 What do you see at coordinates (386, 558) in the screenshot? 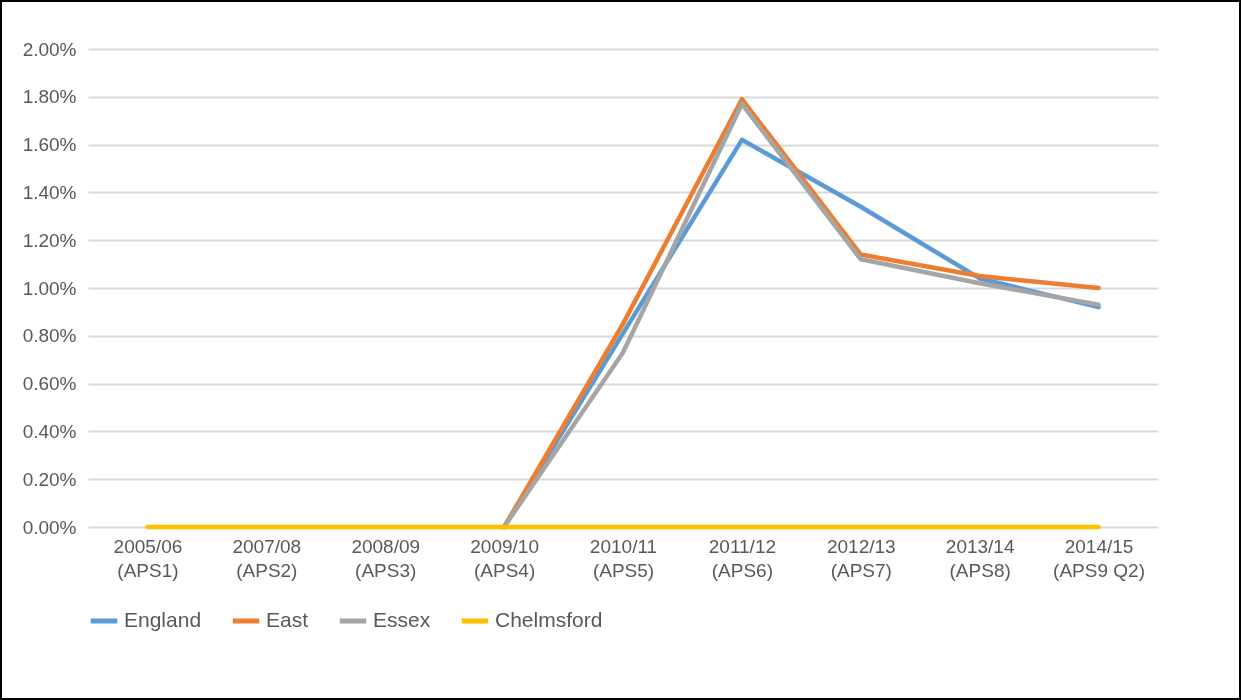
I see `x-tick-label: 2008/09 (APS3)` at bounding box center [386, 558].